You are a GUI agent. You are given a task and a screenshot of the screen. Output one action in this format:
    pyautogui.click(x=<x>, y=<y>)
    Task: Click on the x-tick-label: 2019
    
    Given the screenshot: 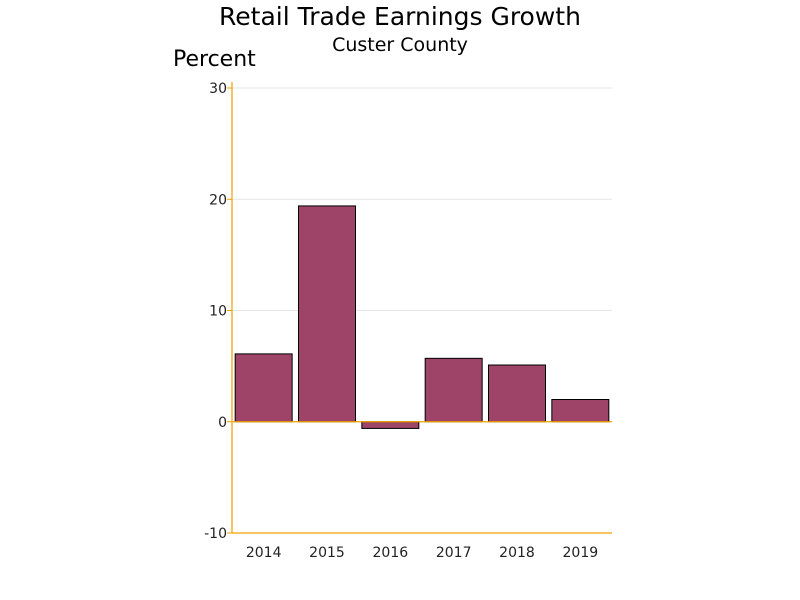 What is the action you would take?
    pyautogui.click(x=581, y=553)
    